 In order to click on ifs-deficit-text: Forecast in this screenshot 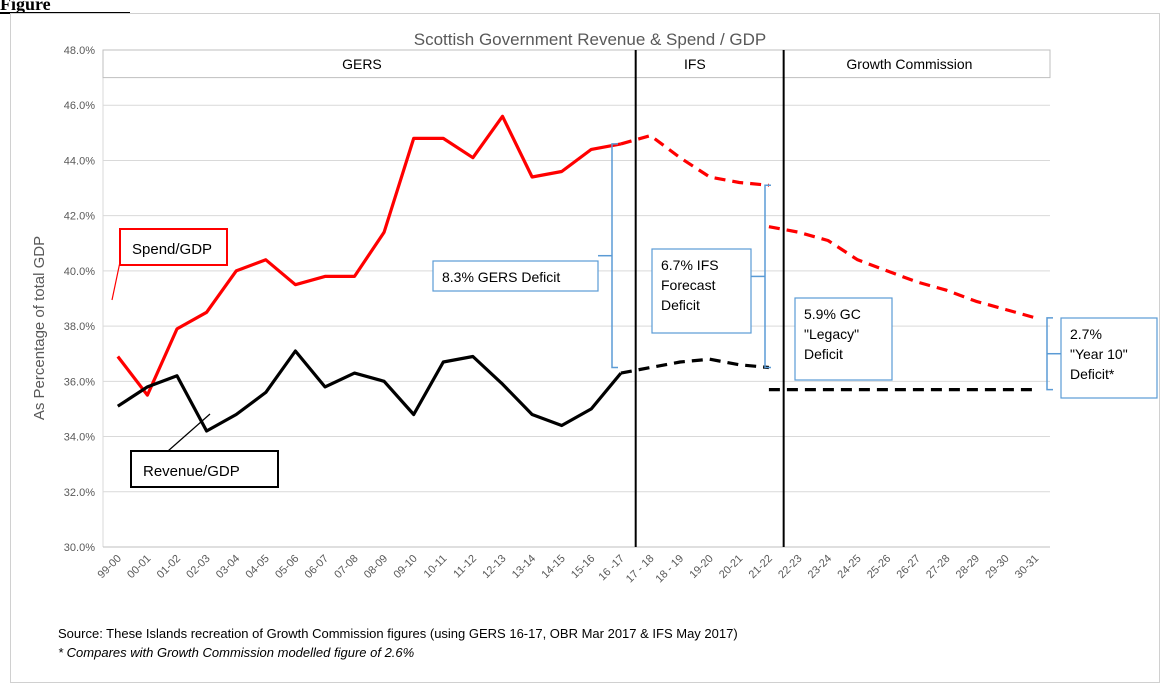, I will do `click(688, 285)`.